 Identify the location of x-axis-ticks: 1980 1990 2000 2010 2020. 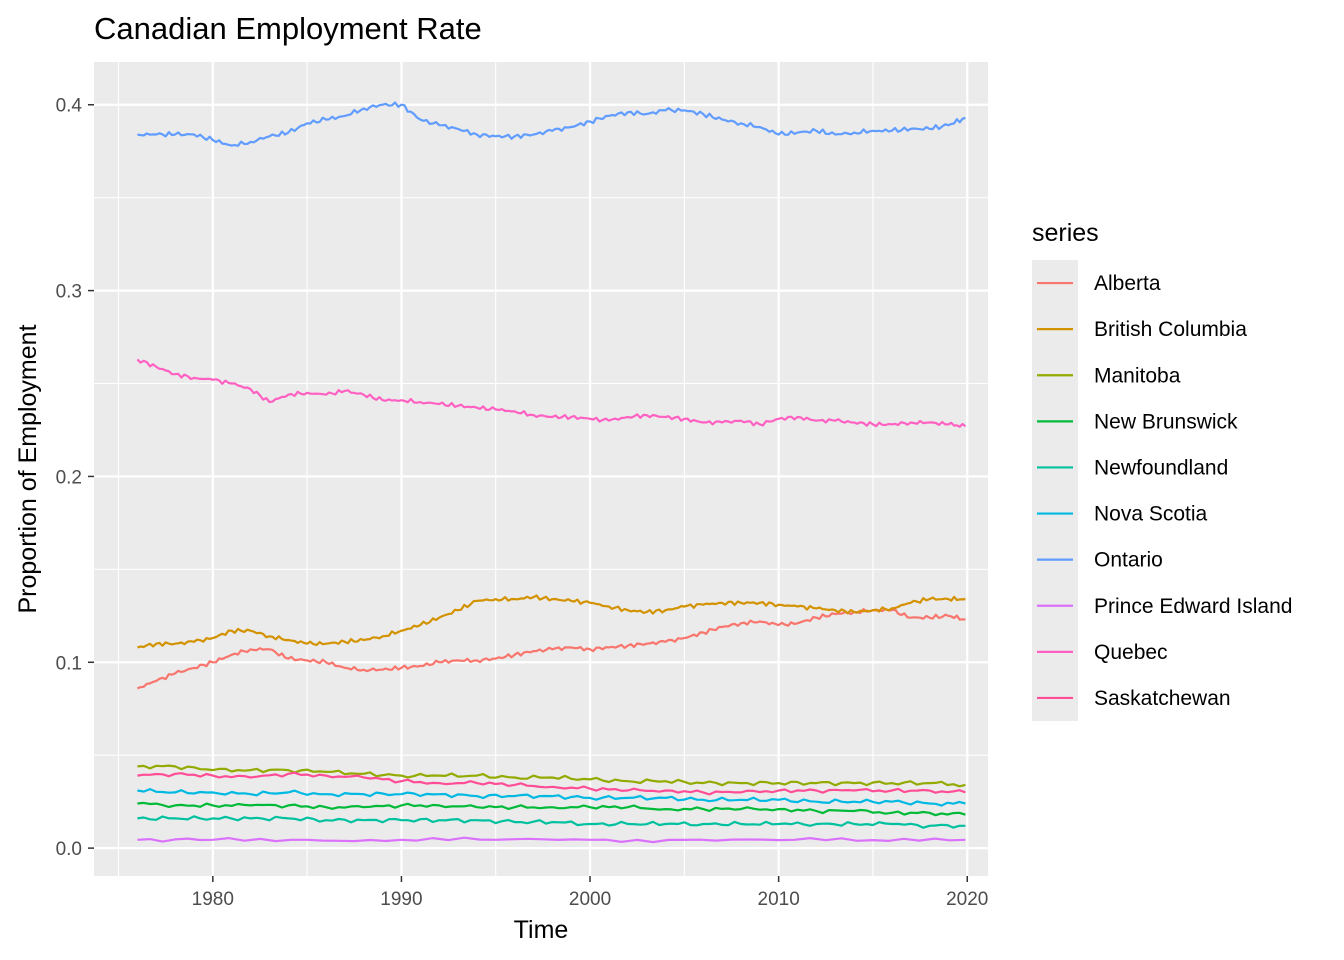
(590, 893).